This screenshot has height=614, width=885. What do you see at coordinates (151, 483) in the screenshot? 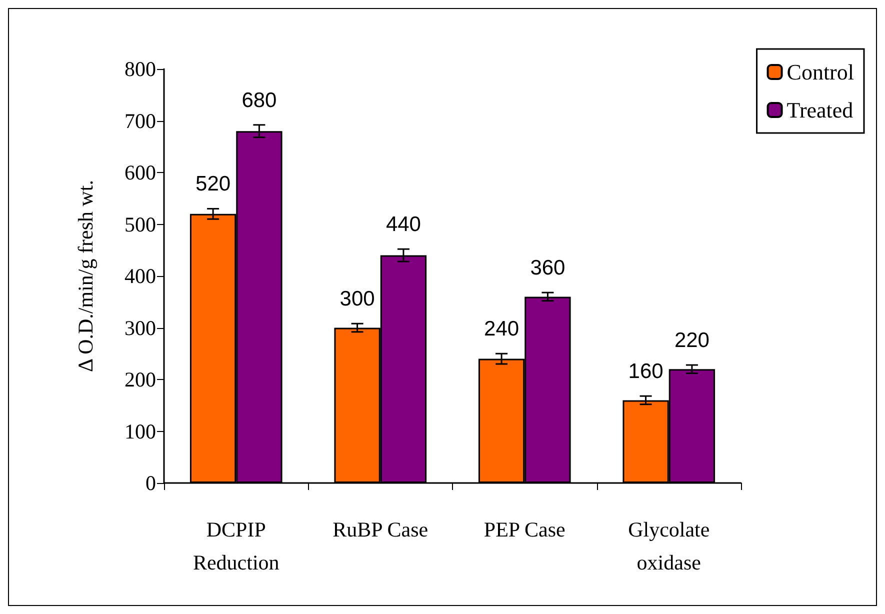
I see `y-tick-label: 0` at bounding box center [151, 483].